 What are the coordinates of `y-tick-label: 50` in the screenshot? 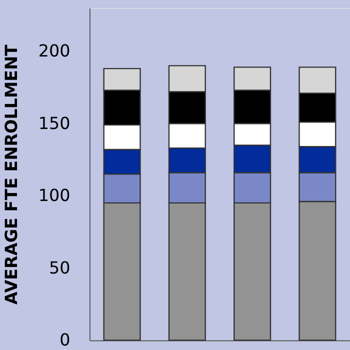 It's located at (59, 267).